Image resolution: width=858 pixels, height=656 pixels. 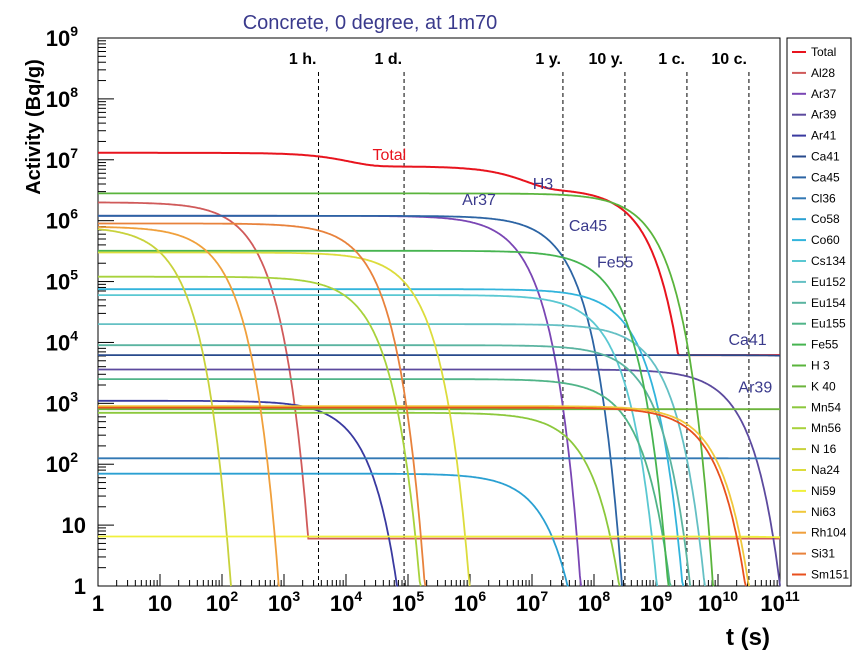 I want to click on legend-entry: Sm151, so click(x=830, y=575).